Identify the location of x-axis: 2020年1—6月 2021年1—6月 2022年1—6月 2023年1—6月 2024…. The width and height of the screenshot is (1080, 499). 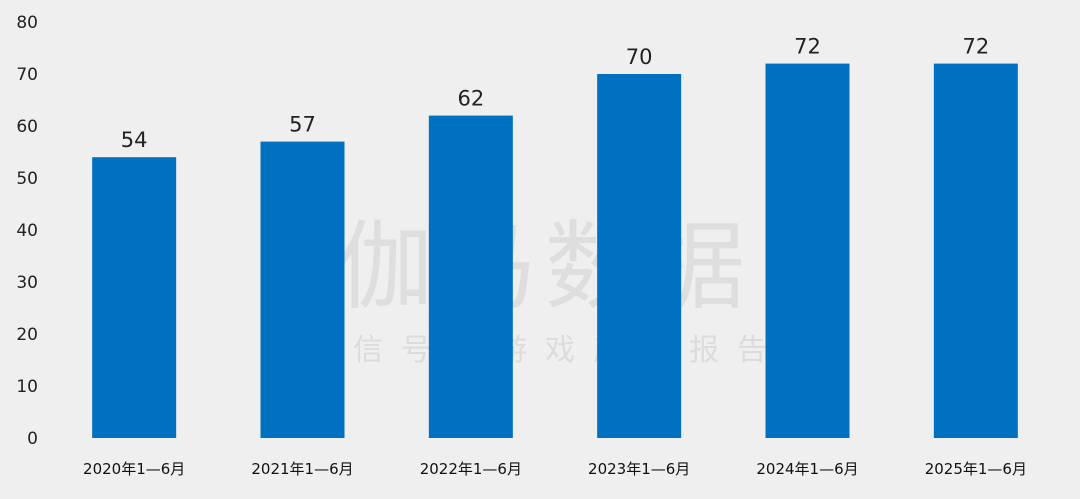
(555, 469).